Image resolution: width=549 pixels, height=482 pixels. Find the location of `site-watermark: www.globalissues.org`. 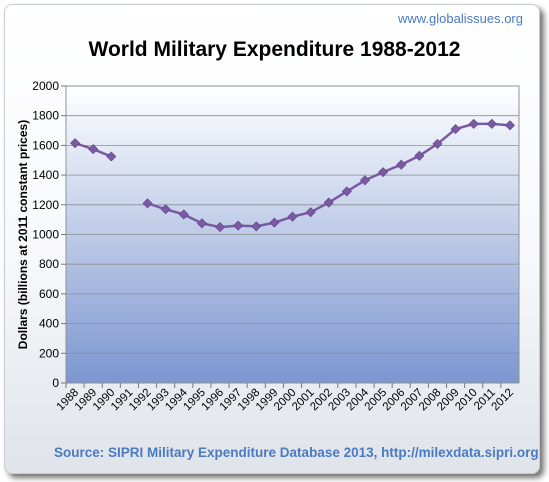

site-watermark: www.globalissues.org is located at coordinates (460, 18).